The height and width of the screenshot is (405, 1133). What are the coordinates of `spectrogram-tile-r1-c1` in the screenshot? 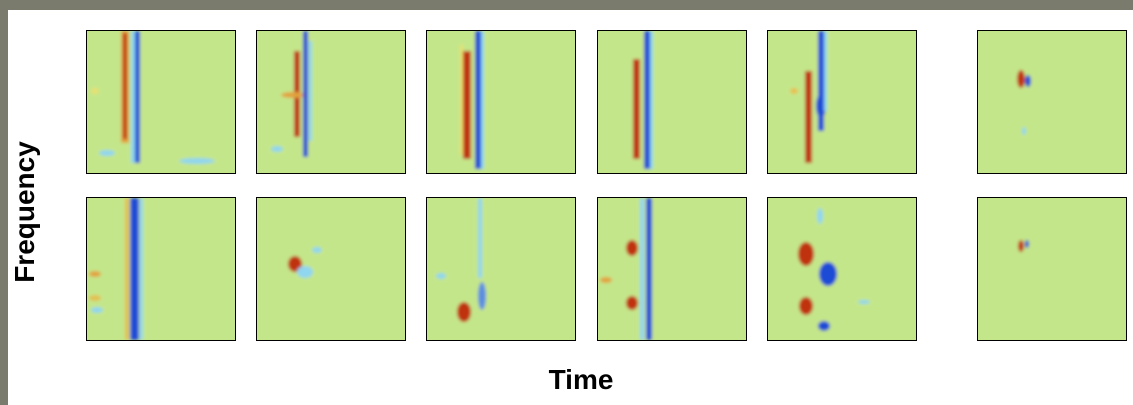 It's located at (161, 102).